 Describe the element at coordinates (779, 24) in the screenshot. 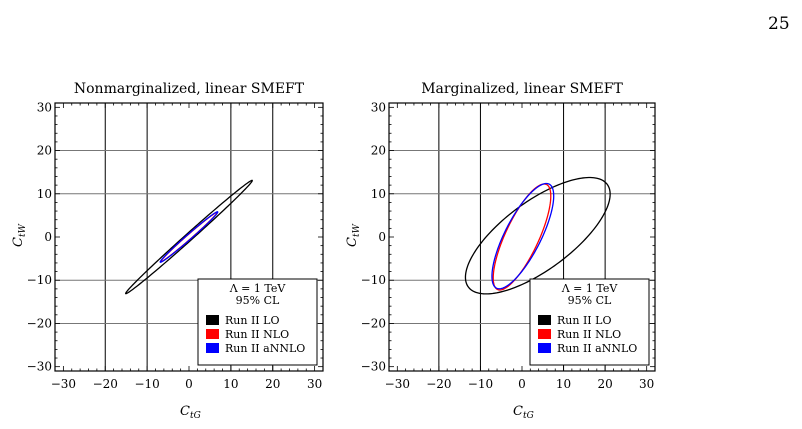

I see `page-number: 25` at that location.